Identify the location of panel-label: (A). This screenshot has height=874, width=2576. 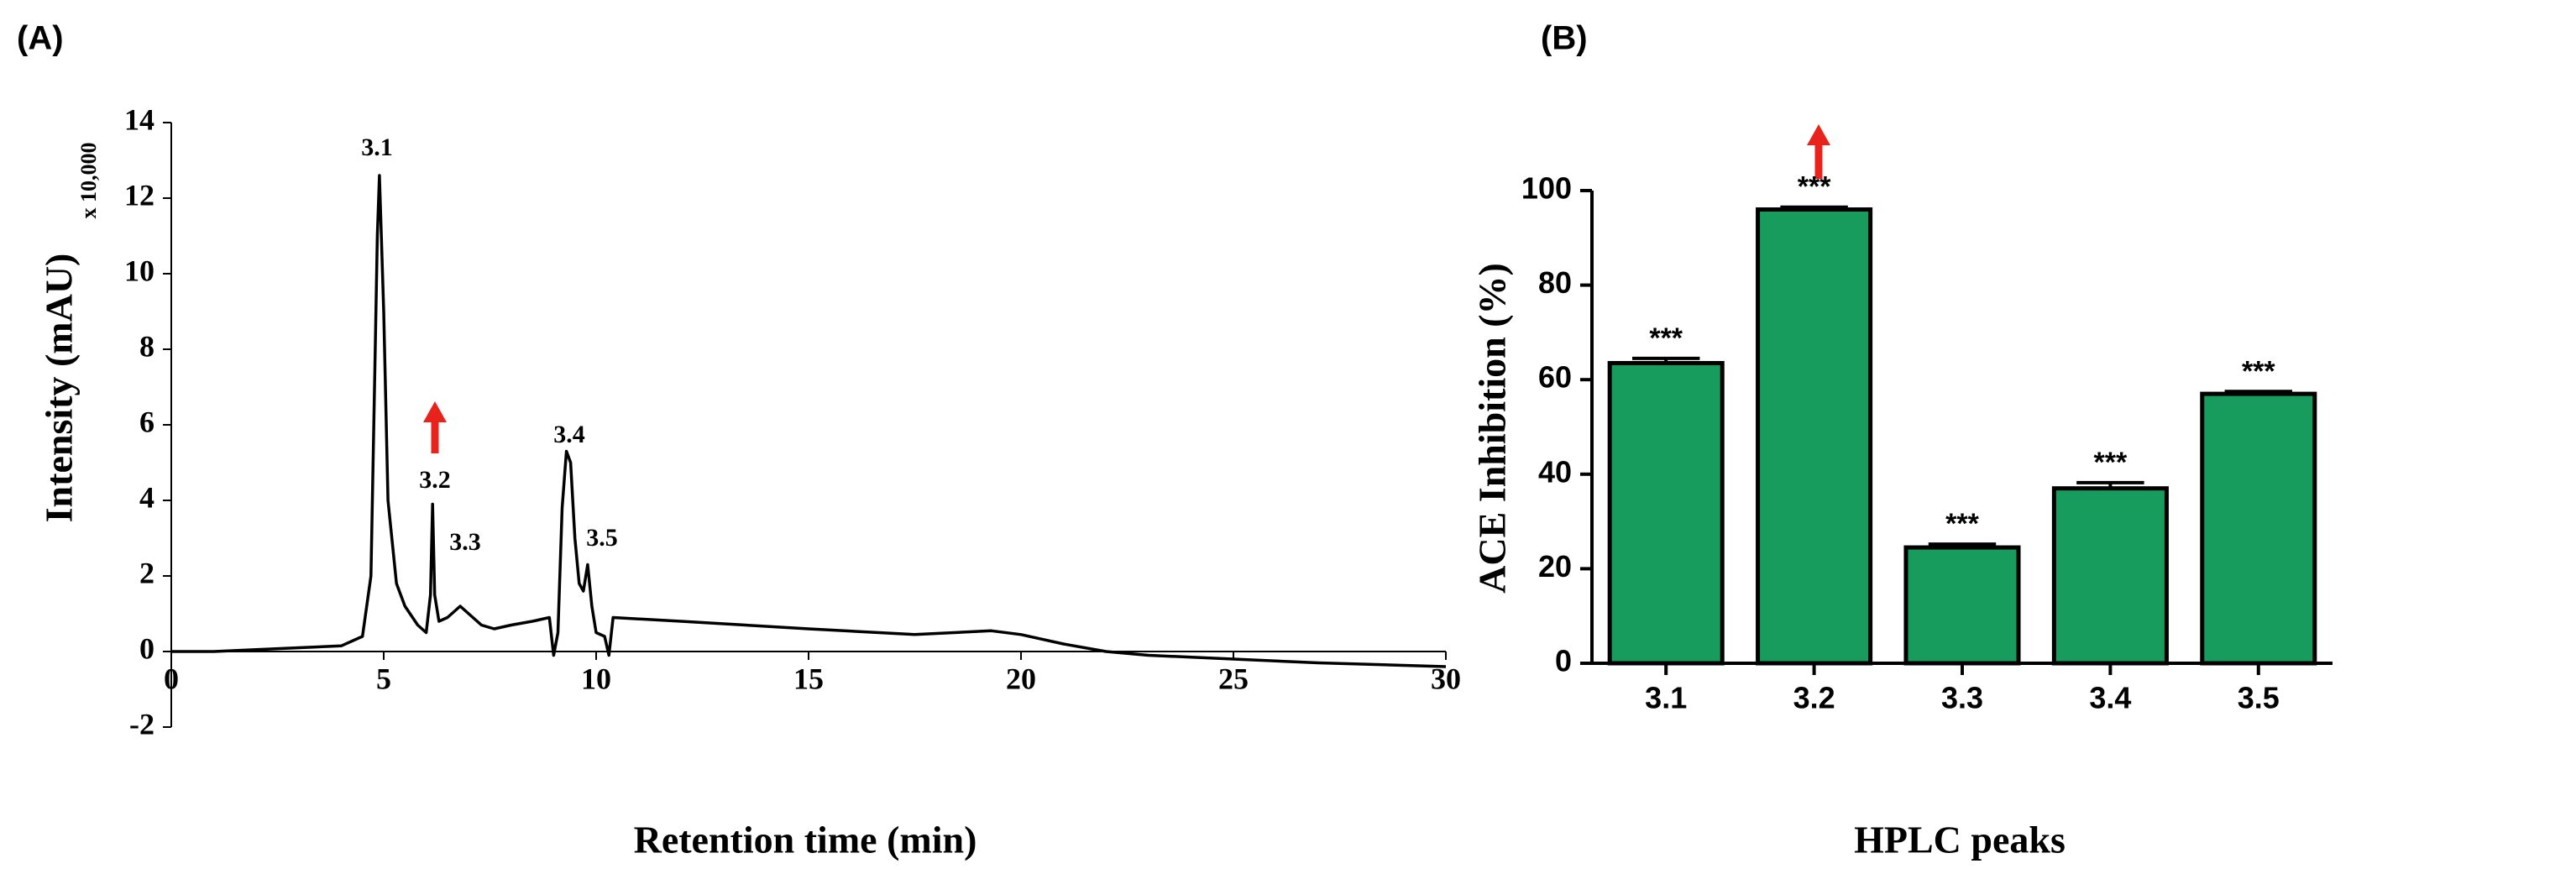
(41, 38).